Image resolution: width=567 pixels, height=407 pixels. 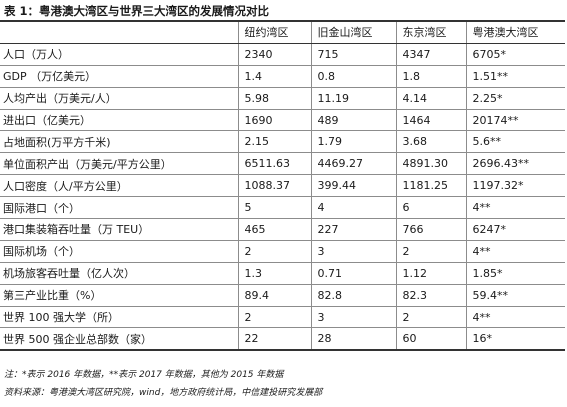 What do you see at coordinates (431, 31) in the screenshot?
I see `header-cell-tokyo: 东京湾区` at bounding box center [431, 31].